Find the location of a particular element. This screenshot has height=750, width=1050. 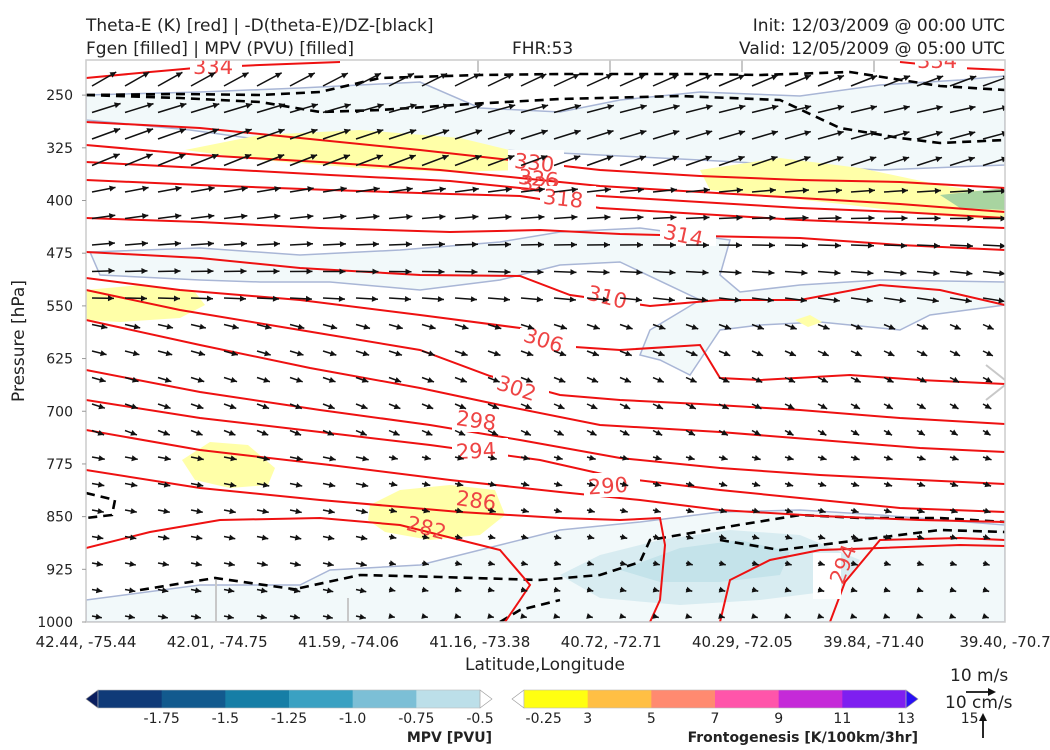

y-tick-label: 1000 is located at coordinates (55, 623).